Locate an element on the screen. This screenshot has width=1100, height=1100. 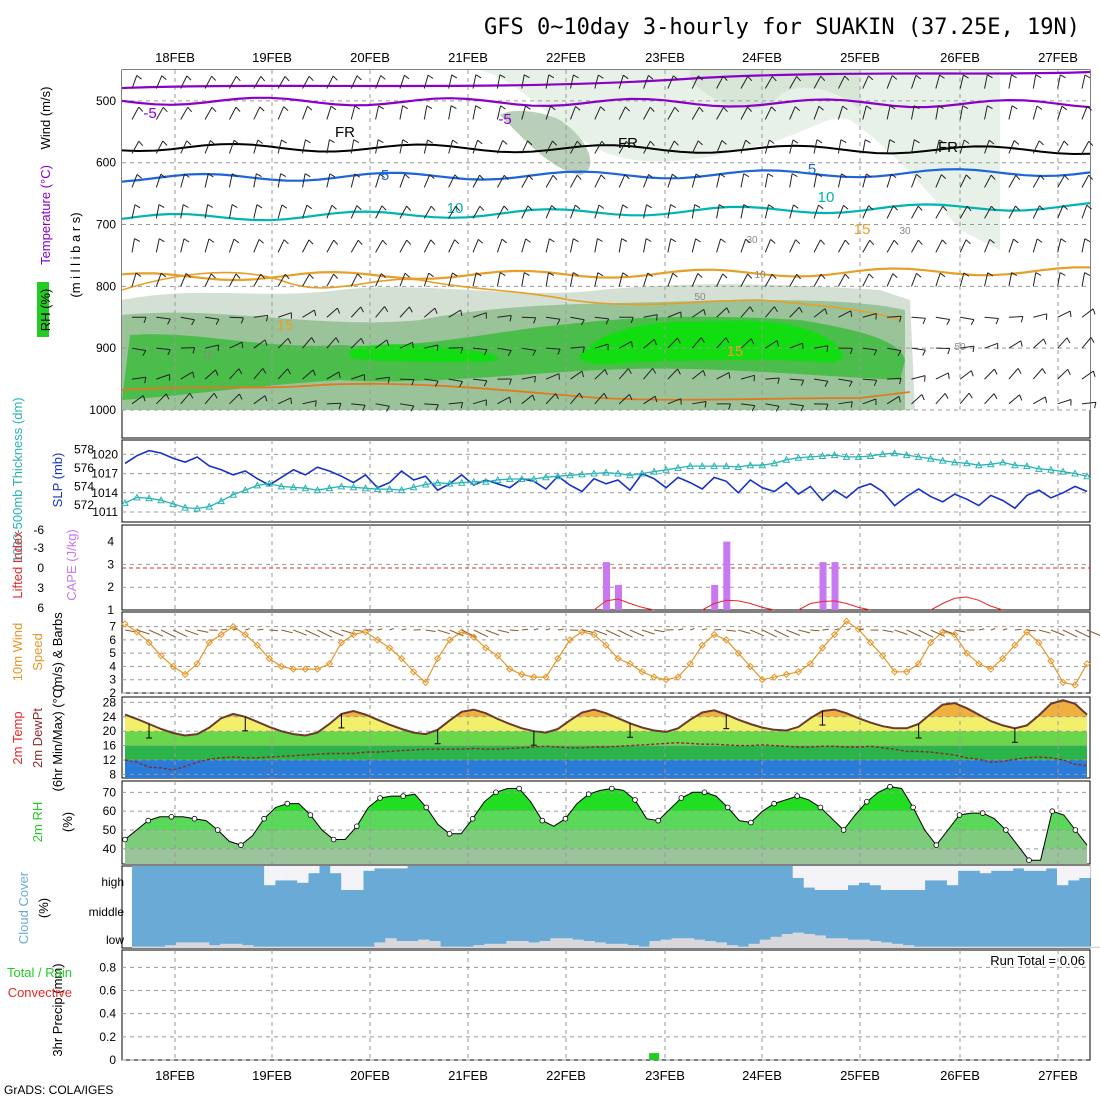
label-barbs: (m/s) & Barbs is located at coordinates (57, 652).